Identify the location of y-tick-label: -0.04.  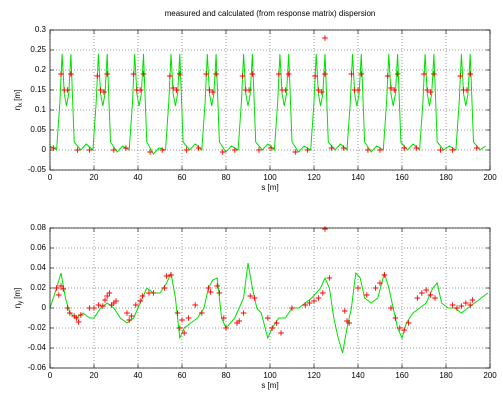
(37, 347).